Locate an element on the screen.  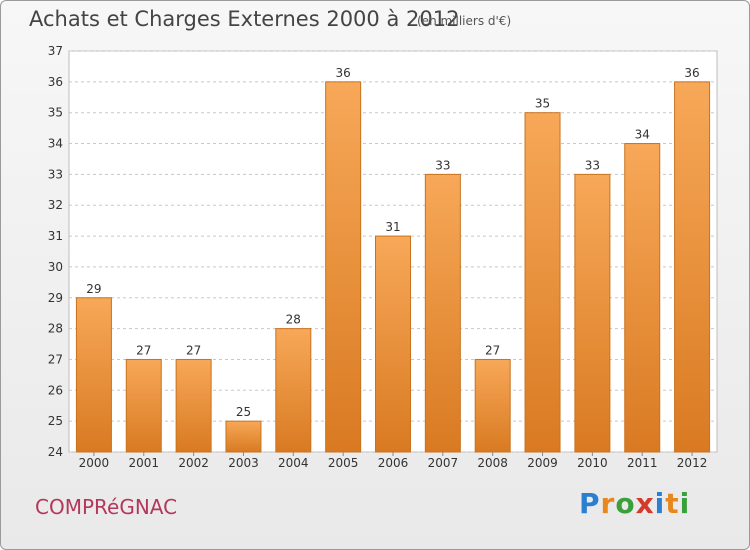
x-tick-label: 2003 is located at coordinates (243, 463).